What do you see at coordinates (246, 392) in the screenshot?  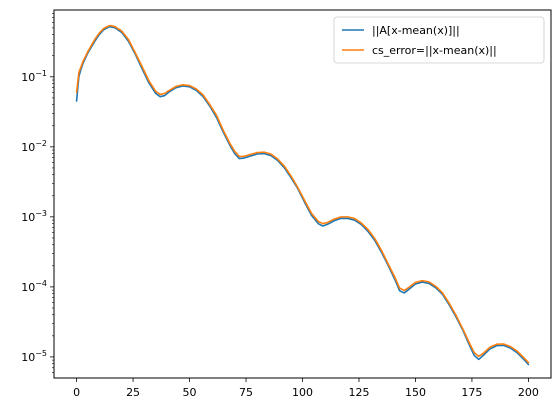 I see `x-tick-label: 75` at bounding box center [246, 392].